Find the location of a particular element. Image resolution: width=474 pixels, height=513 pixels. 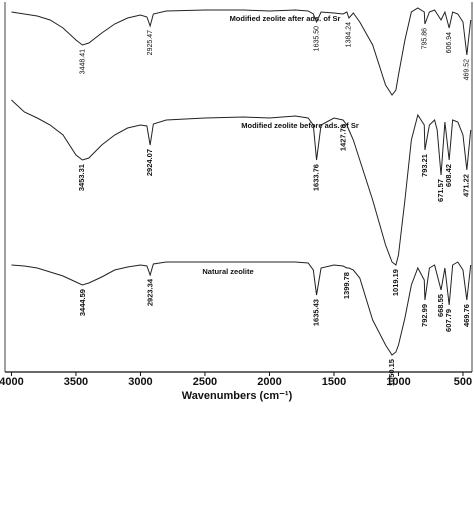

x-tick-label: 1500 is located at coordinates (334, 382).